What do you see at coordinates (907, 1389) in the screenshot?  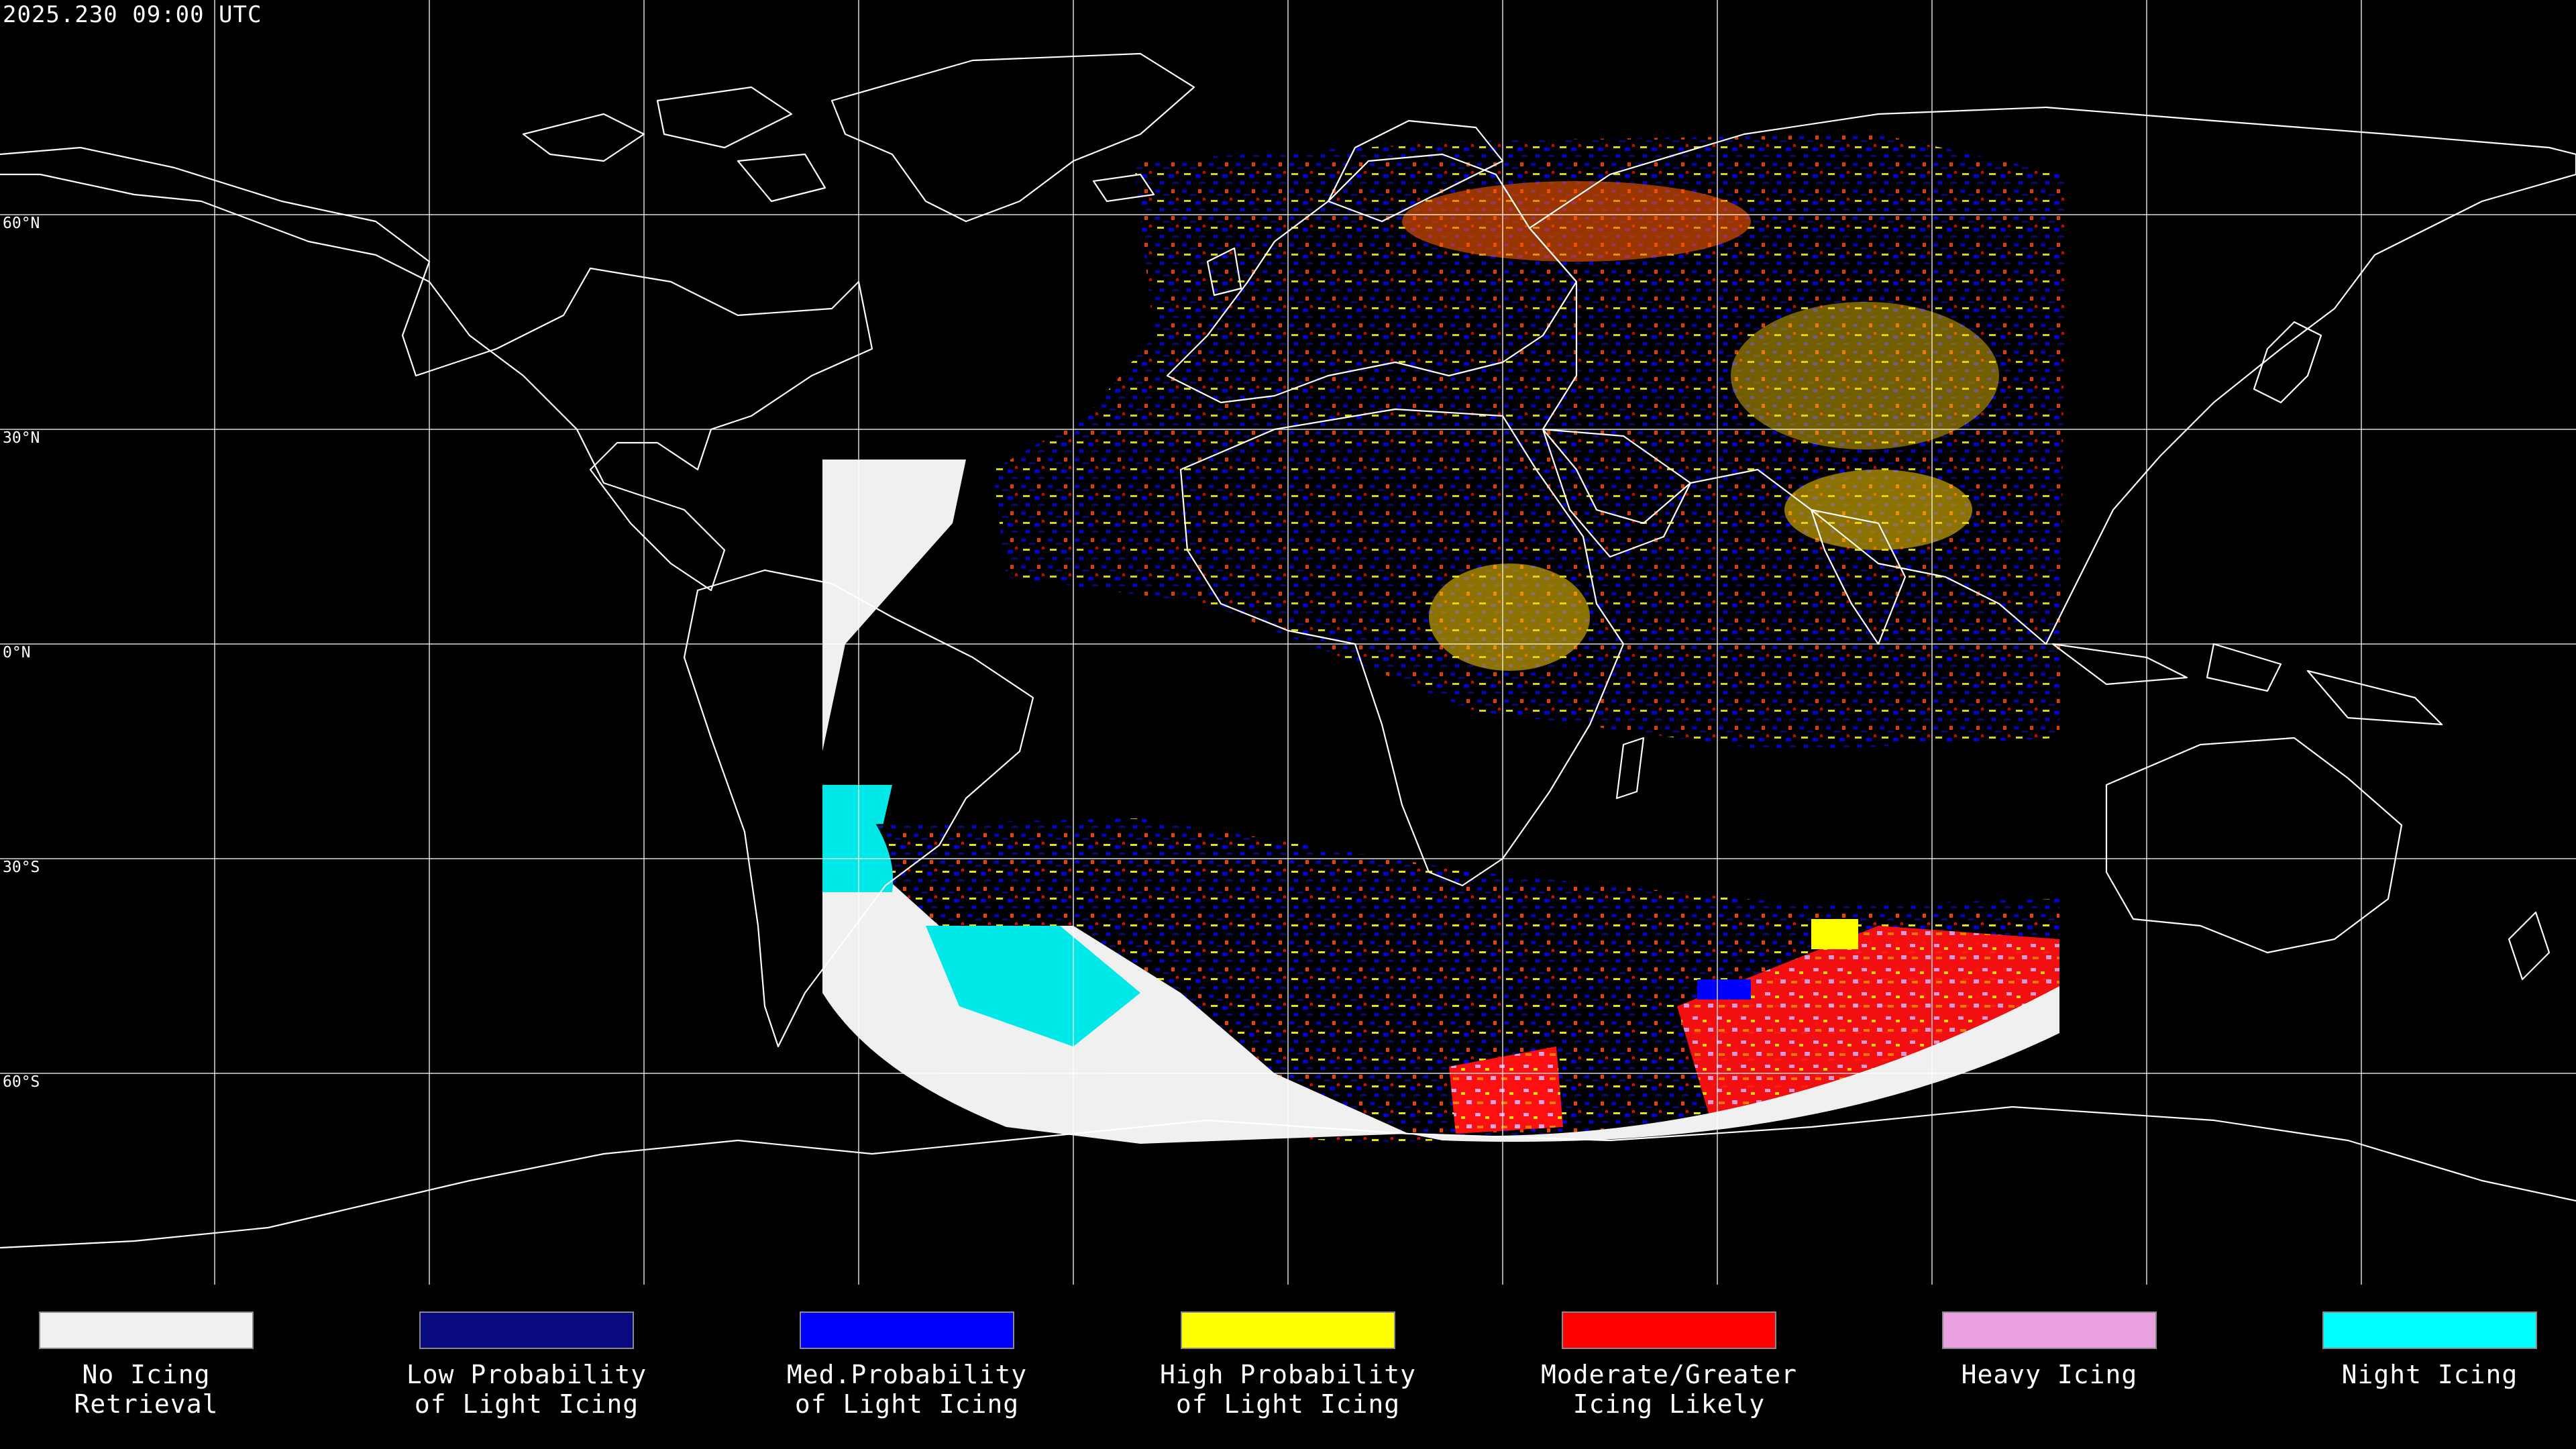 I see `legend-label-med-probability: Med.Probability of Light Icing` at bounding box center [907, 1389].